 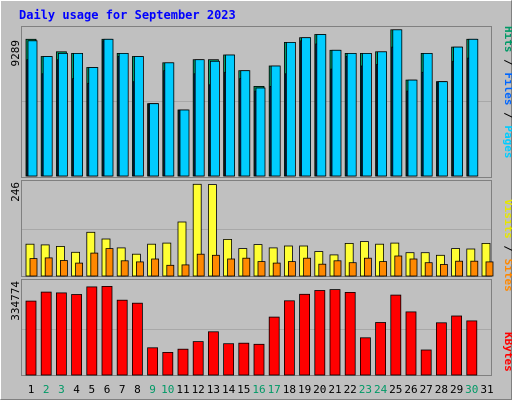 I want to click on x-label-day-26: 26, so click(x=410, y=389).